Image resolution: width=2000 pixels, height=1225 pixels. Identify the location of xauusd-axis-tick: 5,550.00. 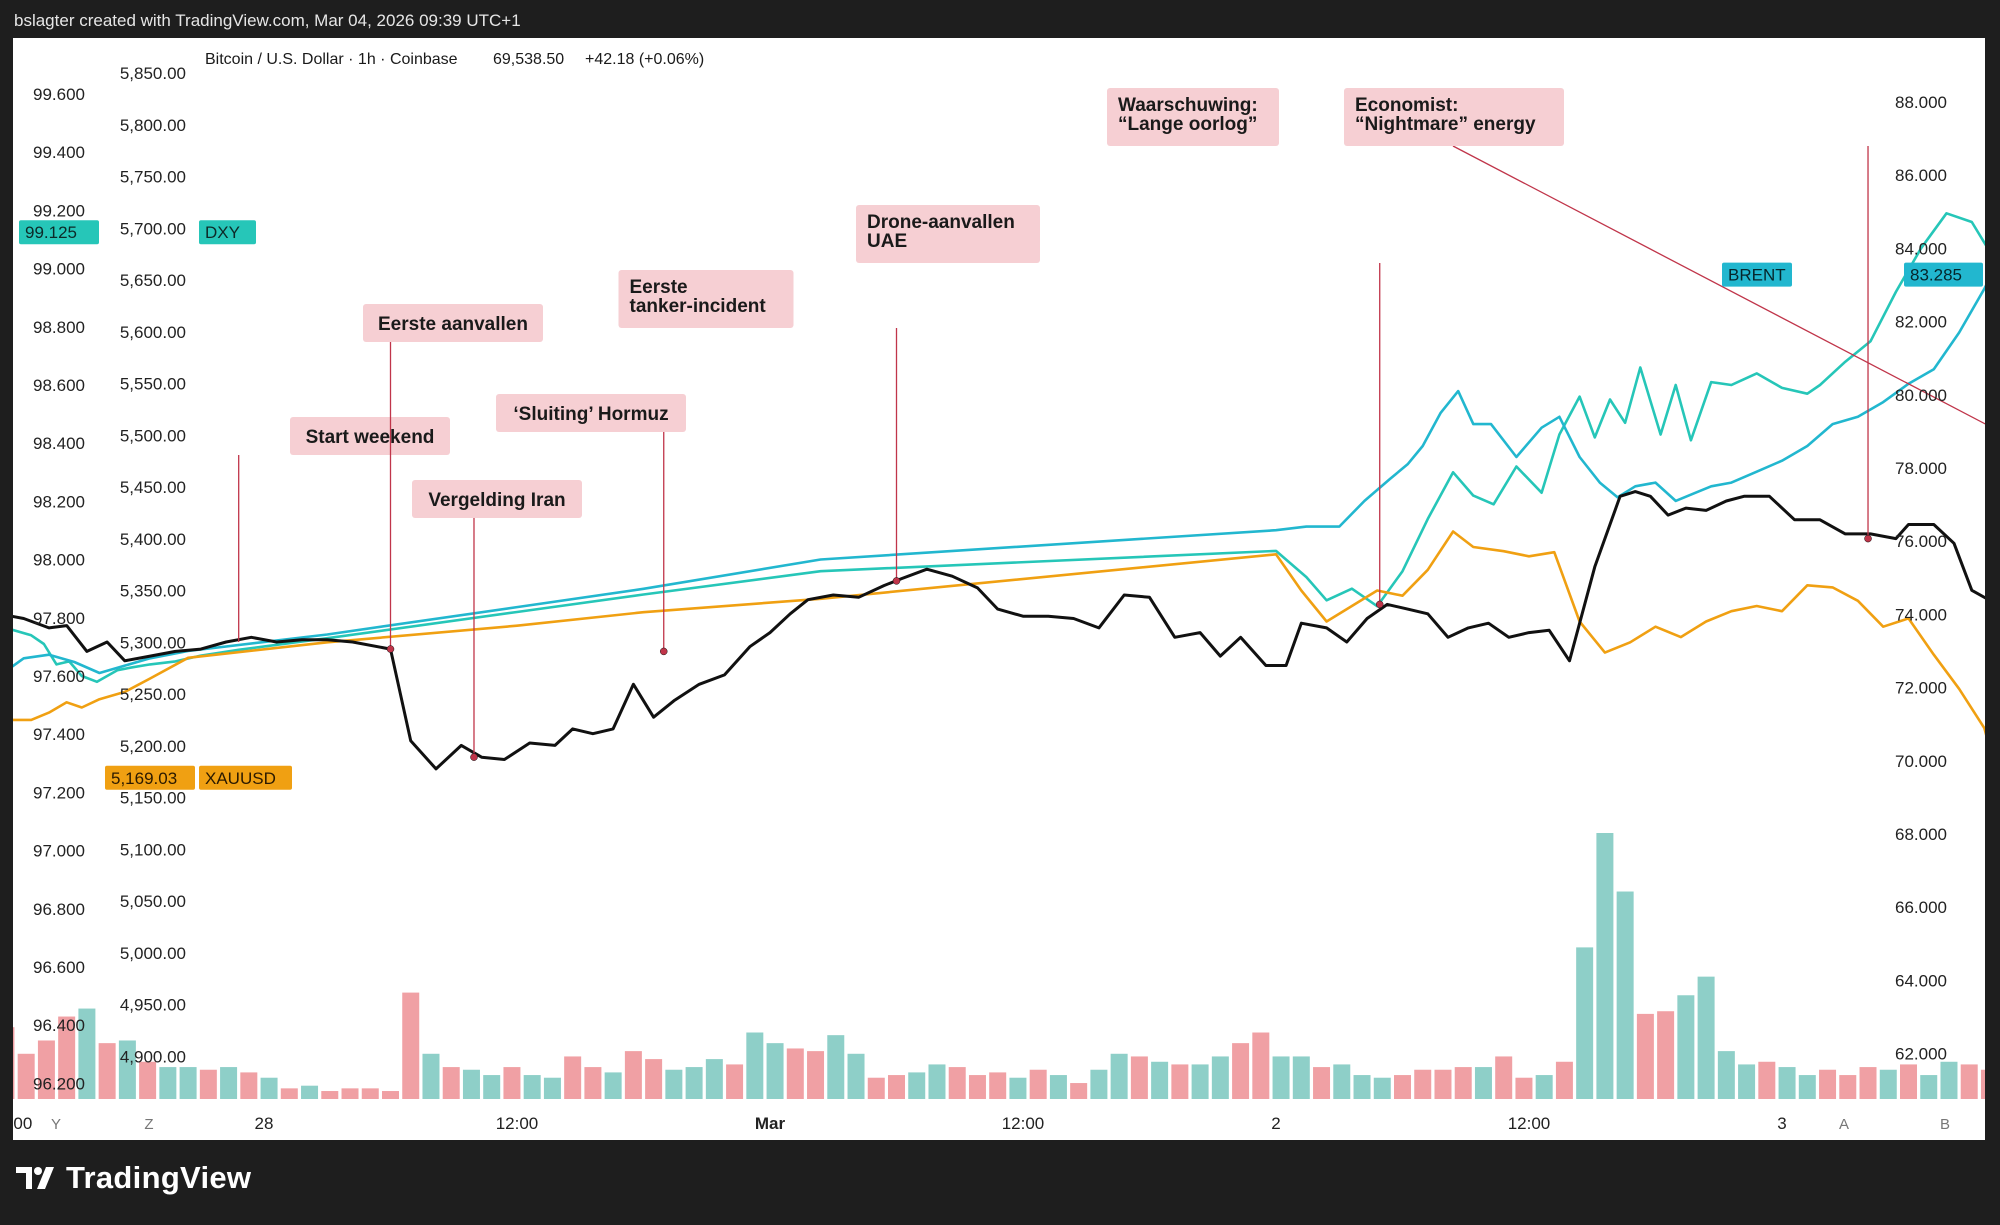
(153, 384).